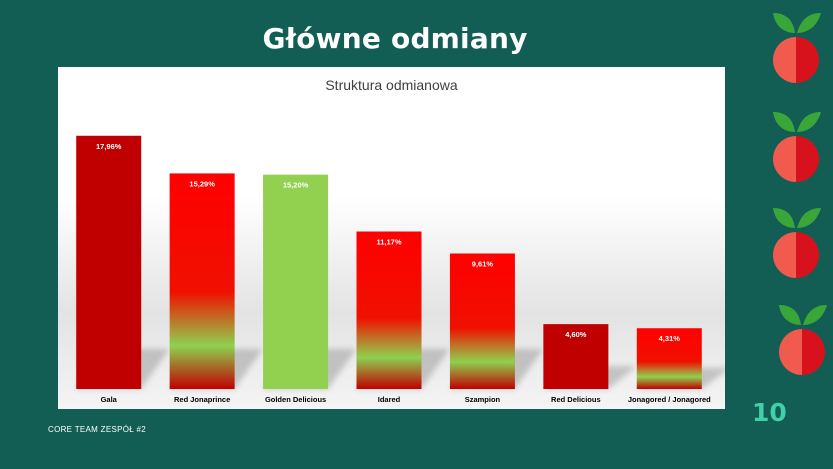 Image resolution: width=833 pixels, height=469 pixels. Describe the element at coordinates (395, 38) in the screenshot. I see `slide-title: Główne odmiany` at that location.